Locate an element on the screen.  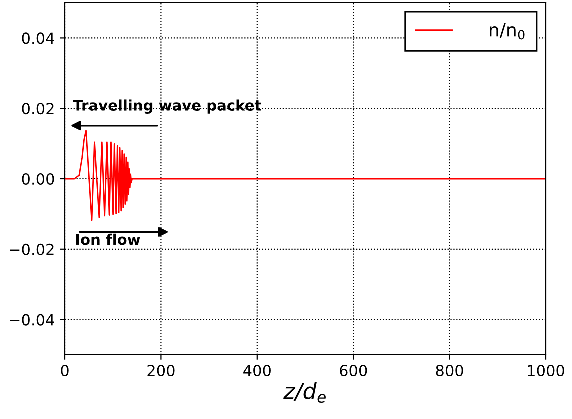
x-tick-label: 600 is located at coordinates (354, 370).